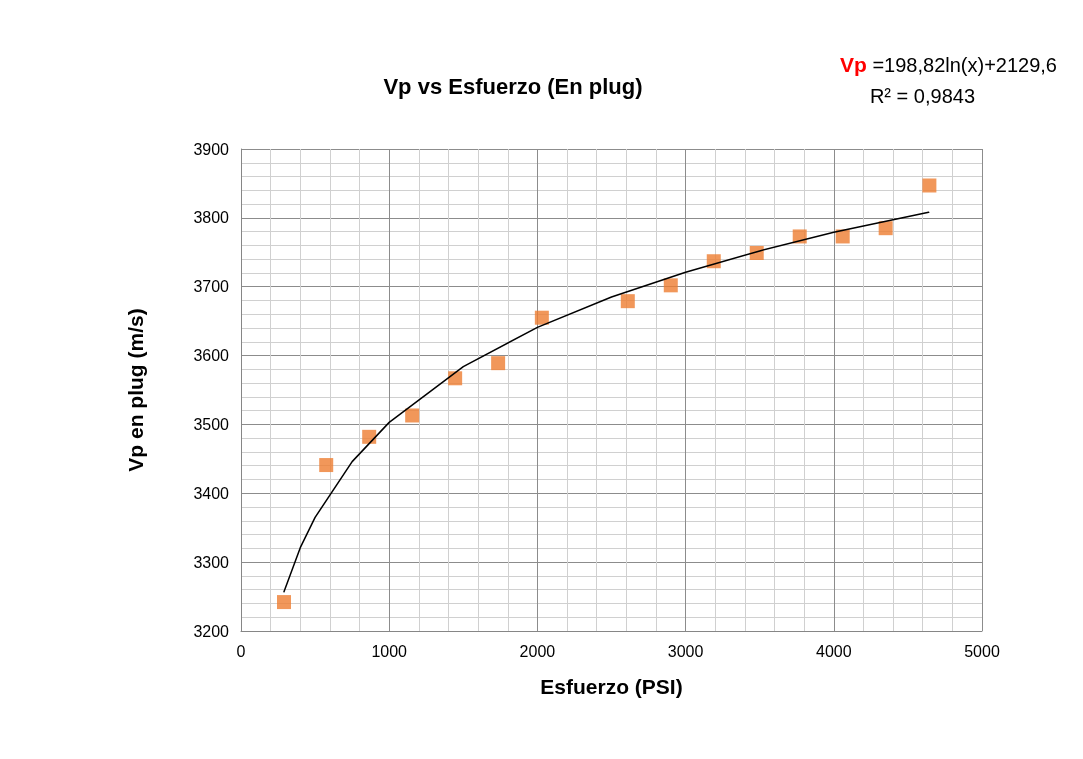 The width and height of the screenshot is (1083, 759). What do you see at coordinates (241, 651) in the screenshot?
I see `x-tick-label: 0` at bounding box center [241, 651].